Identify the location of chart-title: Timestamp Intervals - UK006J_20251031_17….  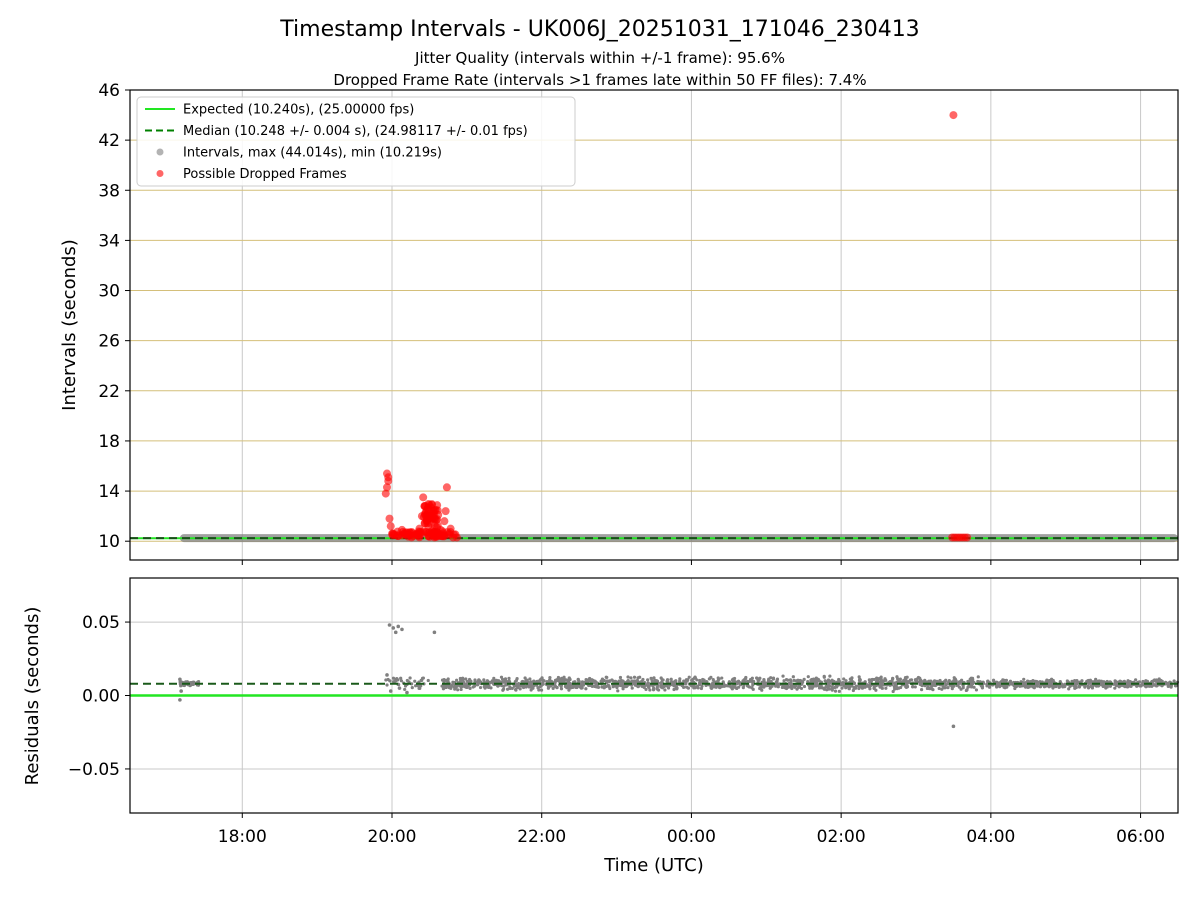
(599, 29).